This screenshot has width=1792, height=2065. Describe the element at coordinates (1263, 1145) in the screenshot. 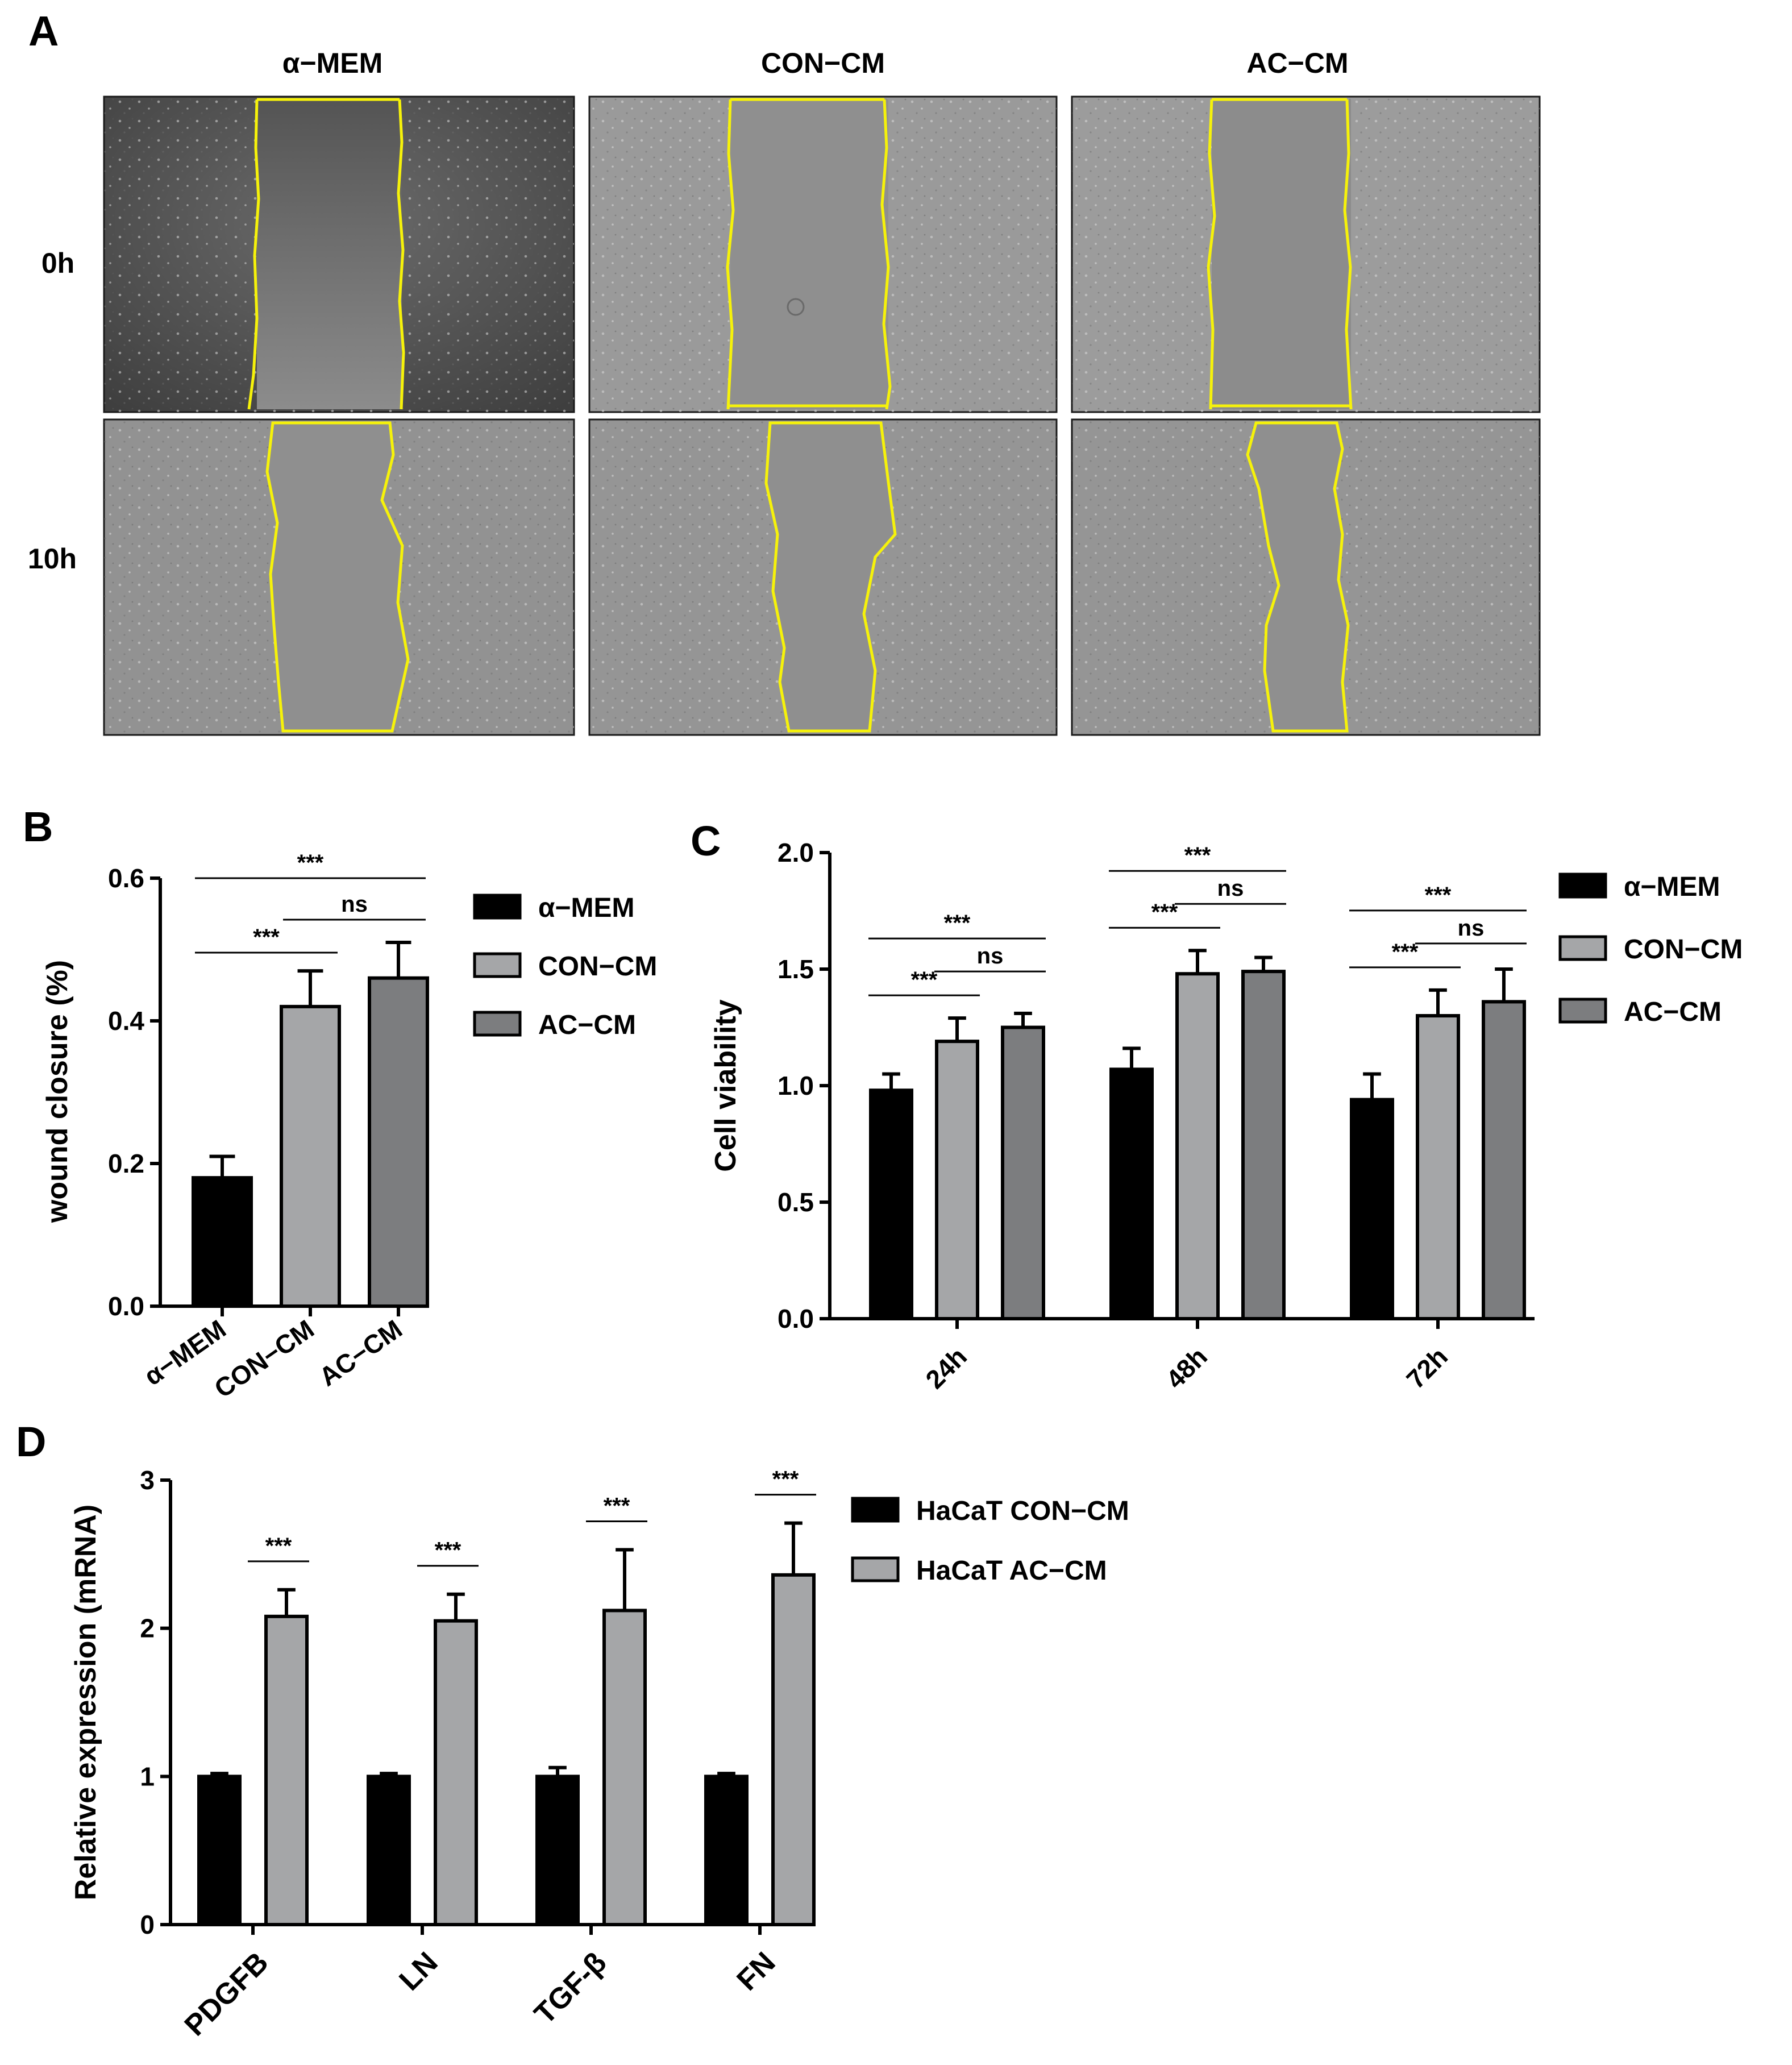

I see `bar-48h-ac-cm` at that location.